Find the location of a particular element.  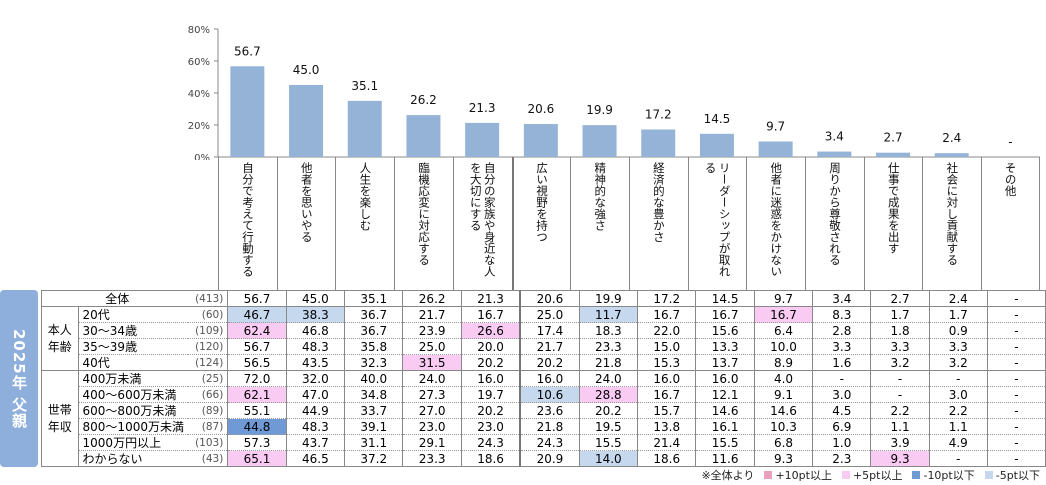

table-cell: 56.7 is located at coordinates (257, 298).